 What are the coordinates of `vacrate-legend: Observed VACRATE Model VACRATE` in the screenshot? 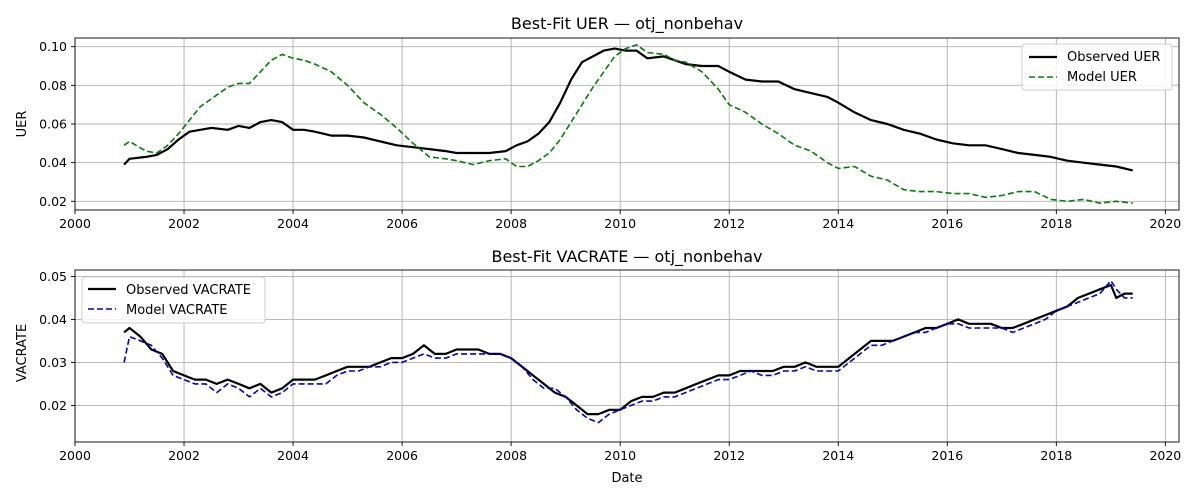 It's located at (173, 300).